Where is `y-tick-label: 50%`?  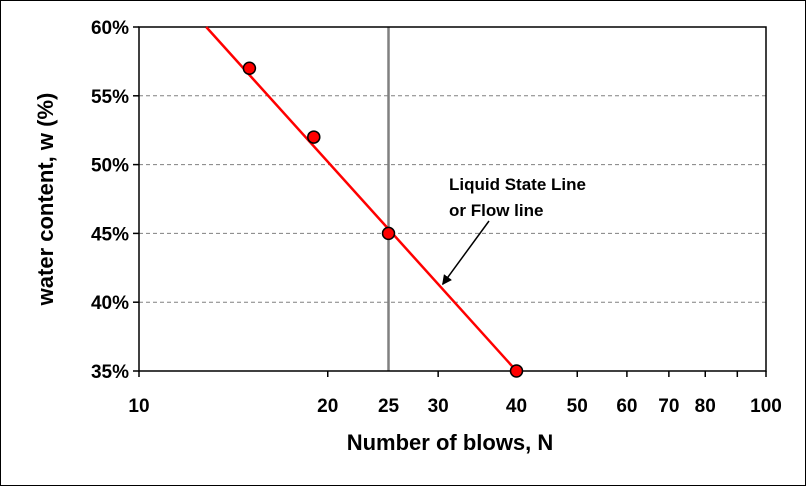
y-tick-label: 50% is located at coordinates (110, 166).